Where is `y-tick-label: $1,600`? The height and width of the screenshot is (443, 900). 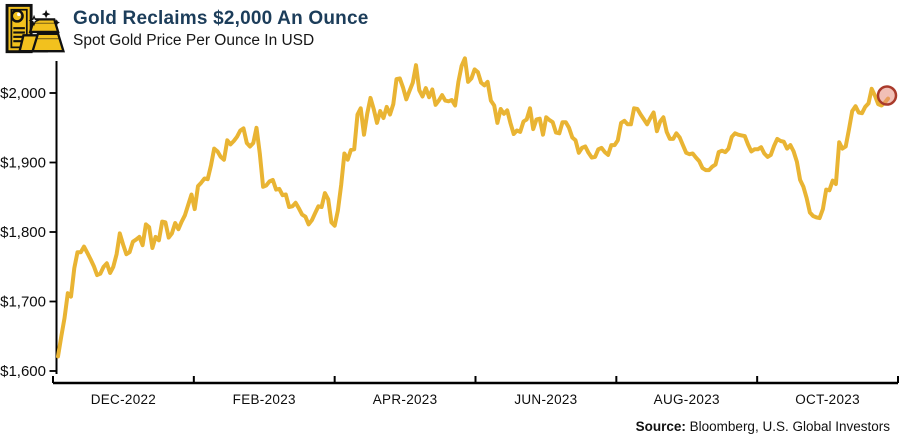
y-tick-label: $1,600 is located at coordinates (23, 371).